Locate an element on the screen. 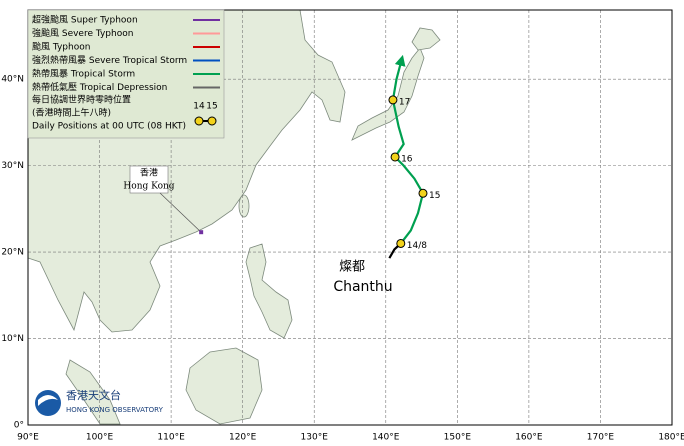 The width and height of the screenshot is (684, 446). x-tick-label: 160°E is located at coordinates (529, 438).